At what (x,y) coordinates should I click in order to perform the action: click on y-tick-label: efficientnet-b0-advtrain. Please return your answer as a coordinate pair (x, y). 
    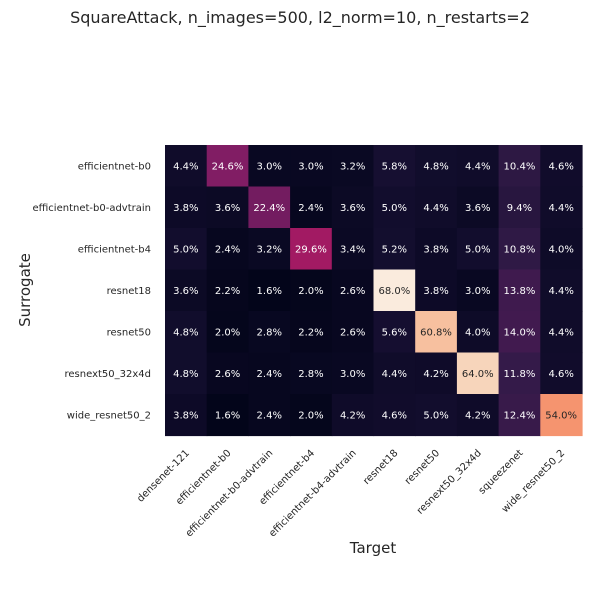
    Looking at the image, I should click on (91, 208).